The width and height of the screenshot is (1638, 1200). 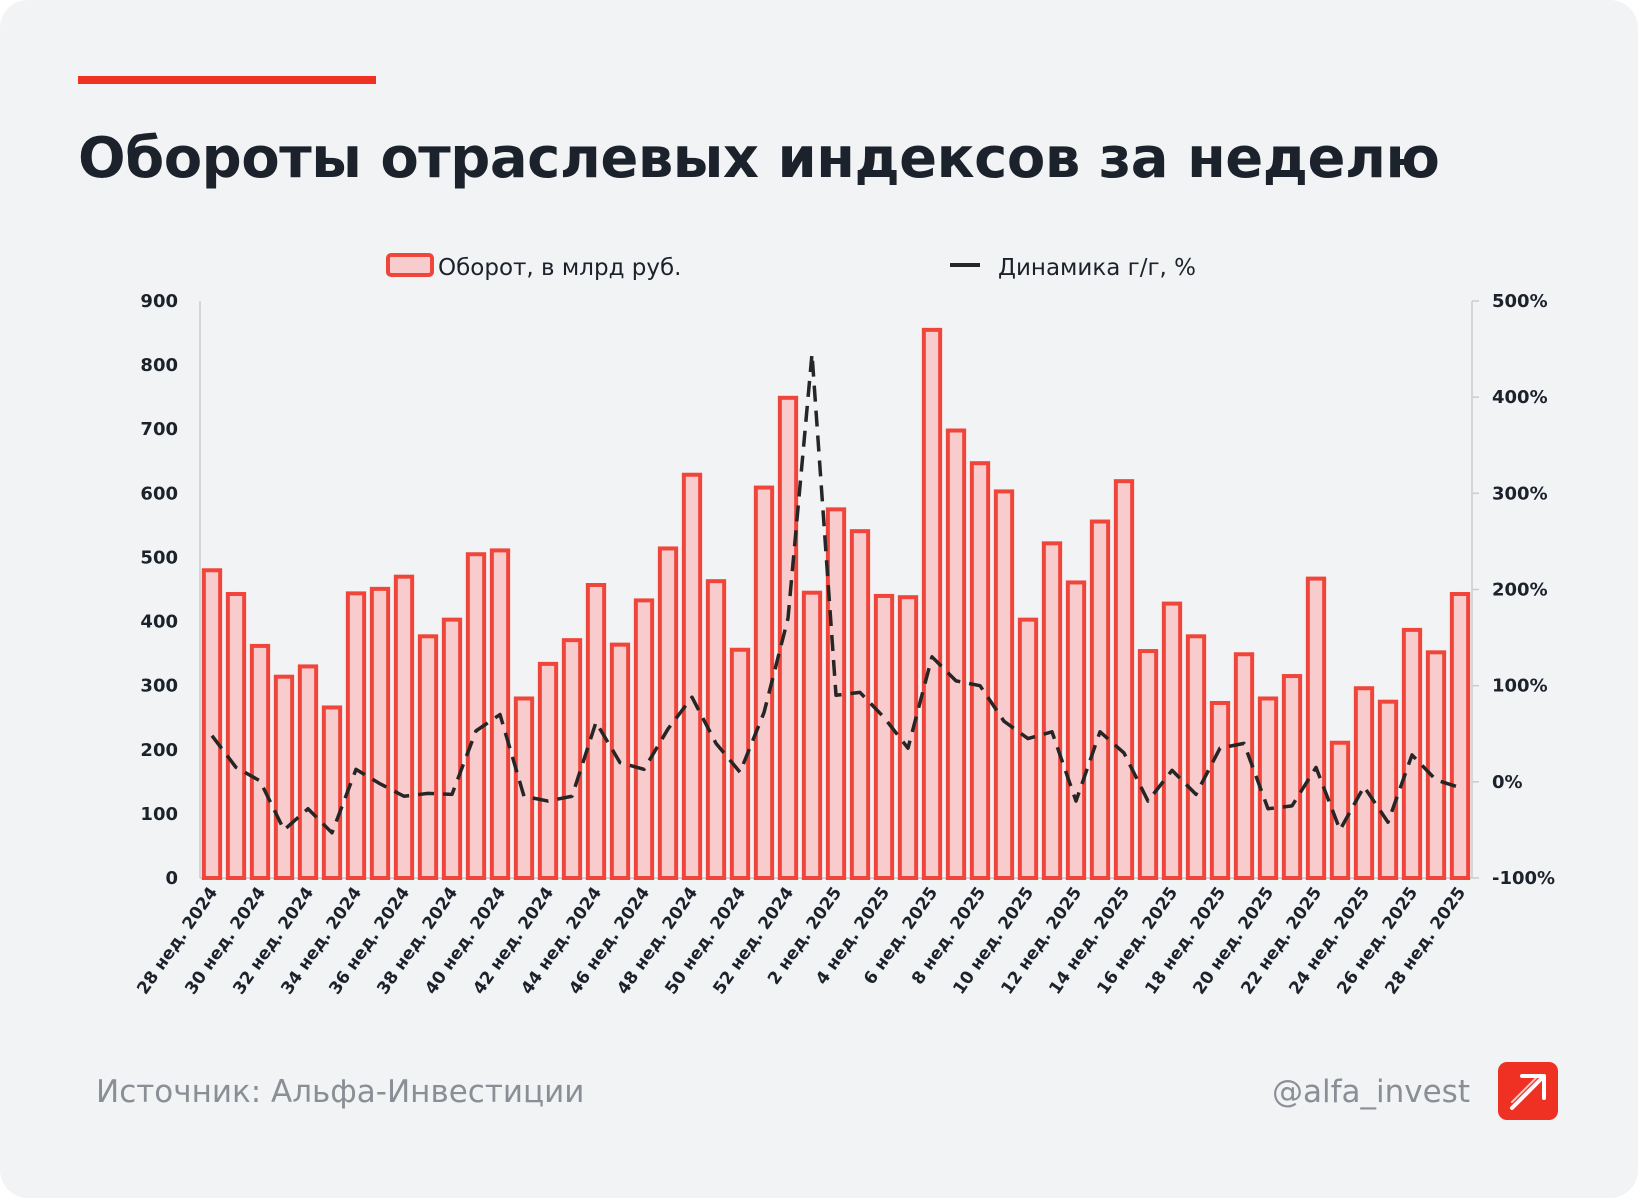 What do you see at coordinates (1520, 590) in the screenshot?
I see `y-tick-label-right: 200%` at bounding box center [1520, 590].